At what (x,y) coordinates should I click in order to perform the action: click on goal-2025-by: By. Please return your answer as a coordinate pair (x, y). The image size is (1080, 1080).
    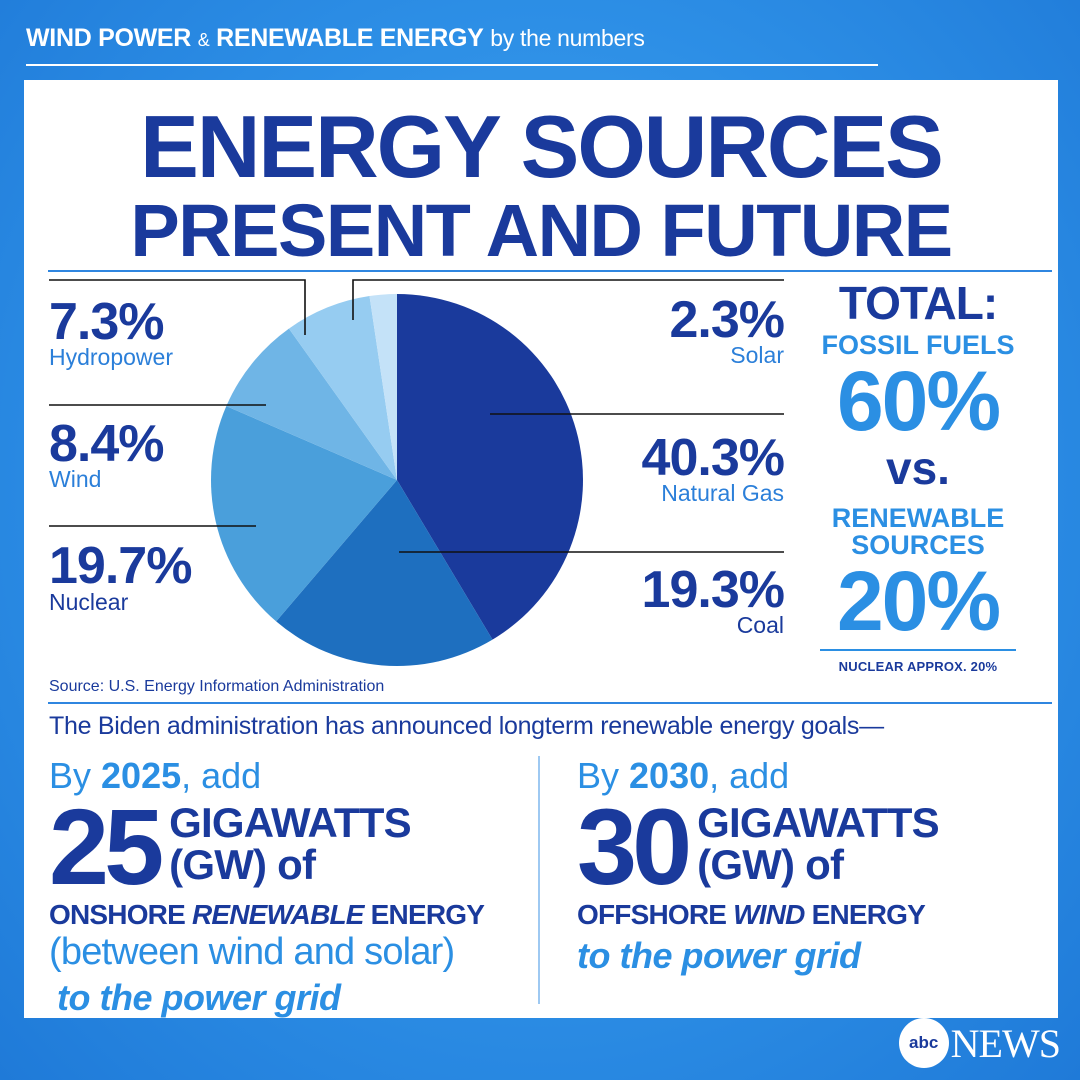
    Looking at the image, I should click on (70, 775).